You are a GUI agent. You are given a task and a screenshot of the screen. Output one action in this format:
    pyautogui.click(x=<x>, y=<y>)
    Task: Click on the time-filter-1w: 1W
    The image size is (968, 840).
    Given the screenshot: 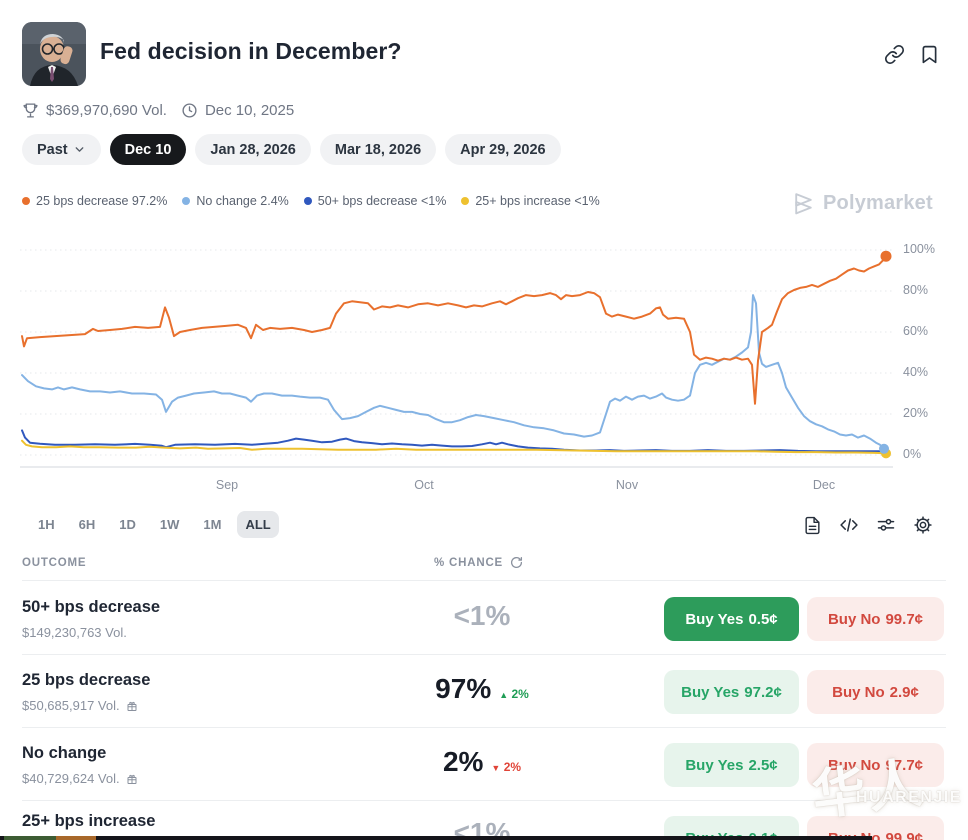 What is the action you would take?
    pyautogui.click(x=169, y=524)
    